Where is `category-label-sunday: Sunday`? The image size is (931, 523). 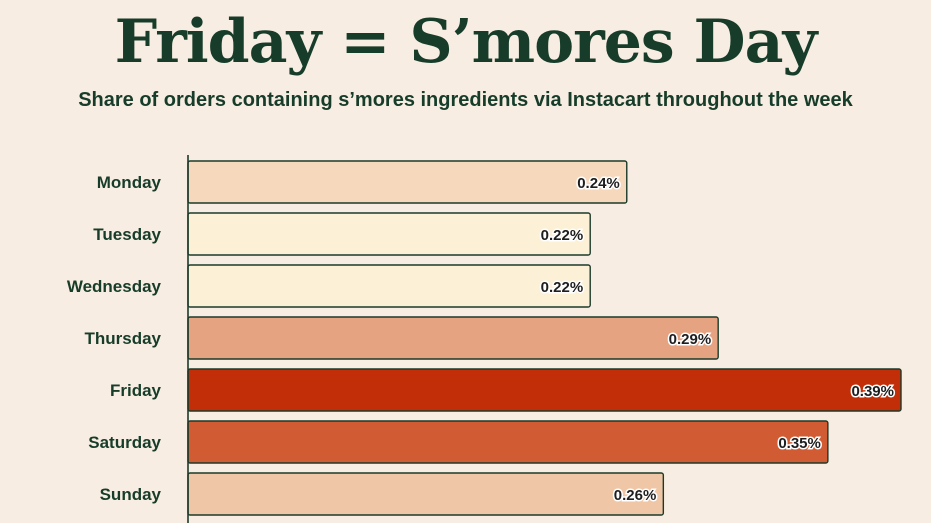
category-label-sunday: Sunday is located at coordinates (131, 494).